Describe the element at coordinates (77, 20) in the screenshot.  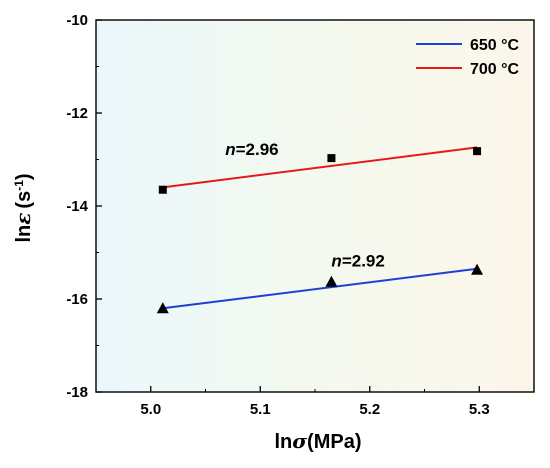
I see `y-tick-label: -10` at that location.